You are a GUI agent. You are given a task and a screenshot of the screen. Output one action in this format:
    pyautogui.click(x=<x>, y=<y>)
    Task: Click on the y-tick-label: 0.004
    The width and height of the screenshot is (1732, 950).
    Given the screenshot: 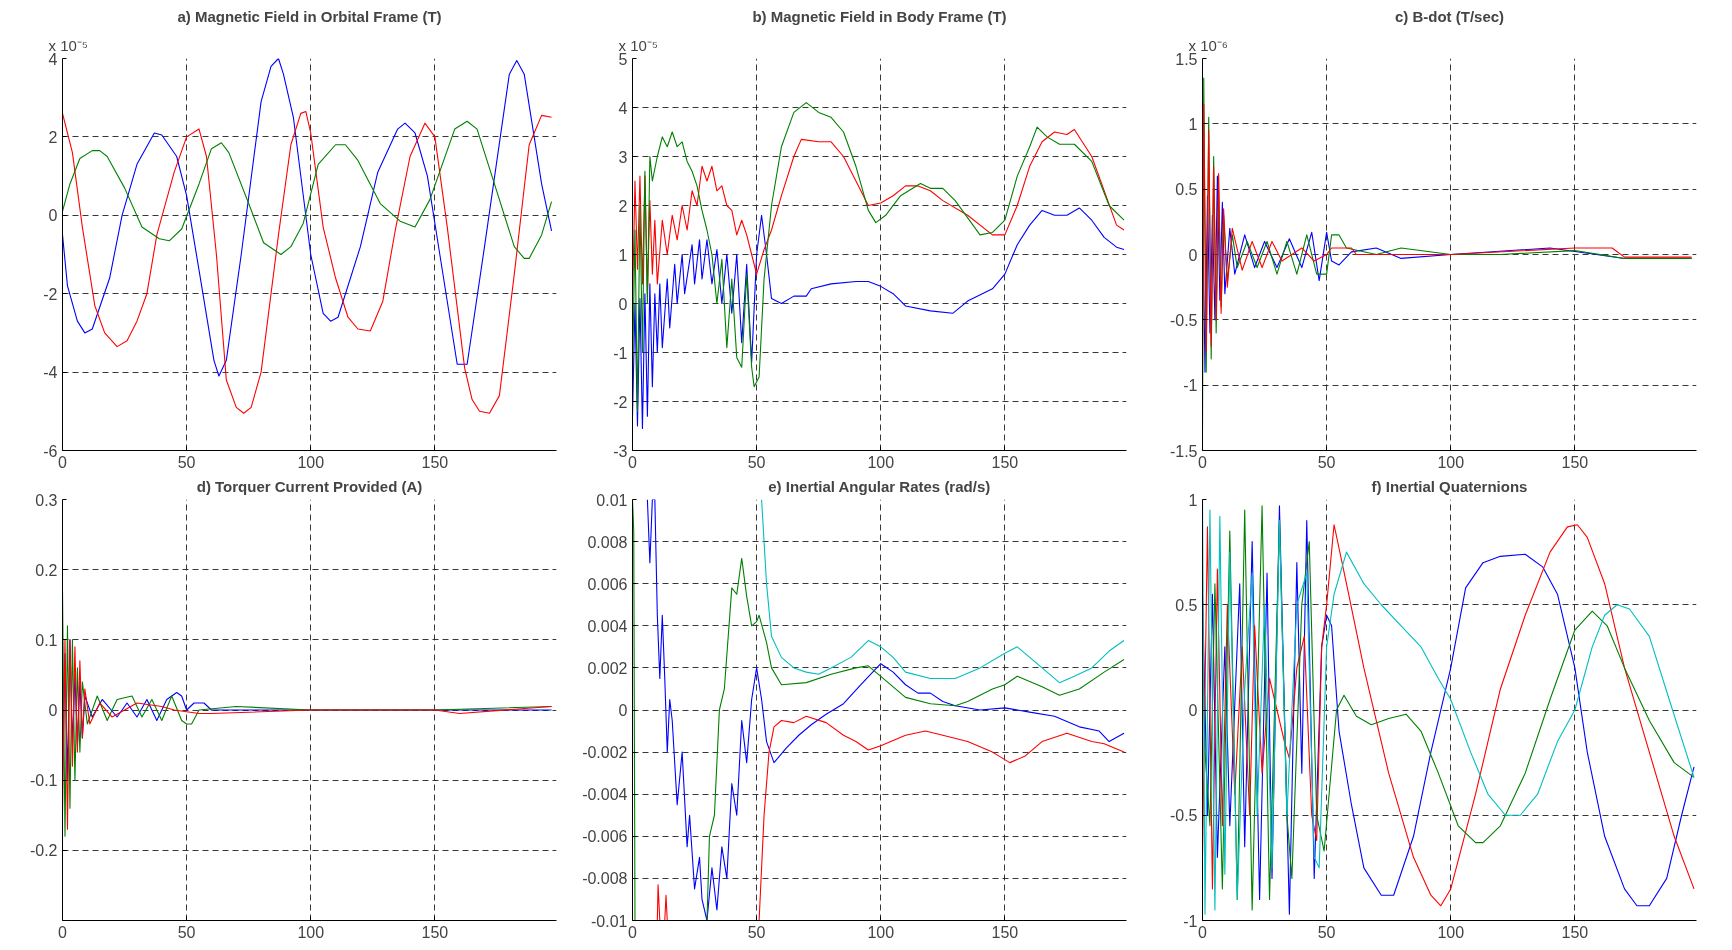 What is the action you would take?
    pyautogui.click(x=607, y=626)
    